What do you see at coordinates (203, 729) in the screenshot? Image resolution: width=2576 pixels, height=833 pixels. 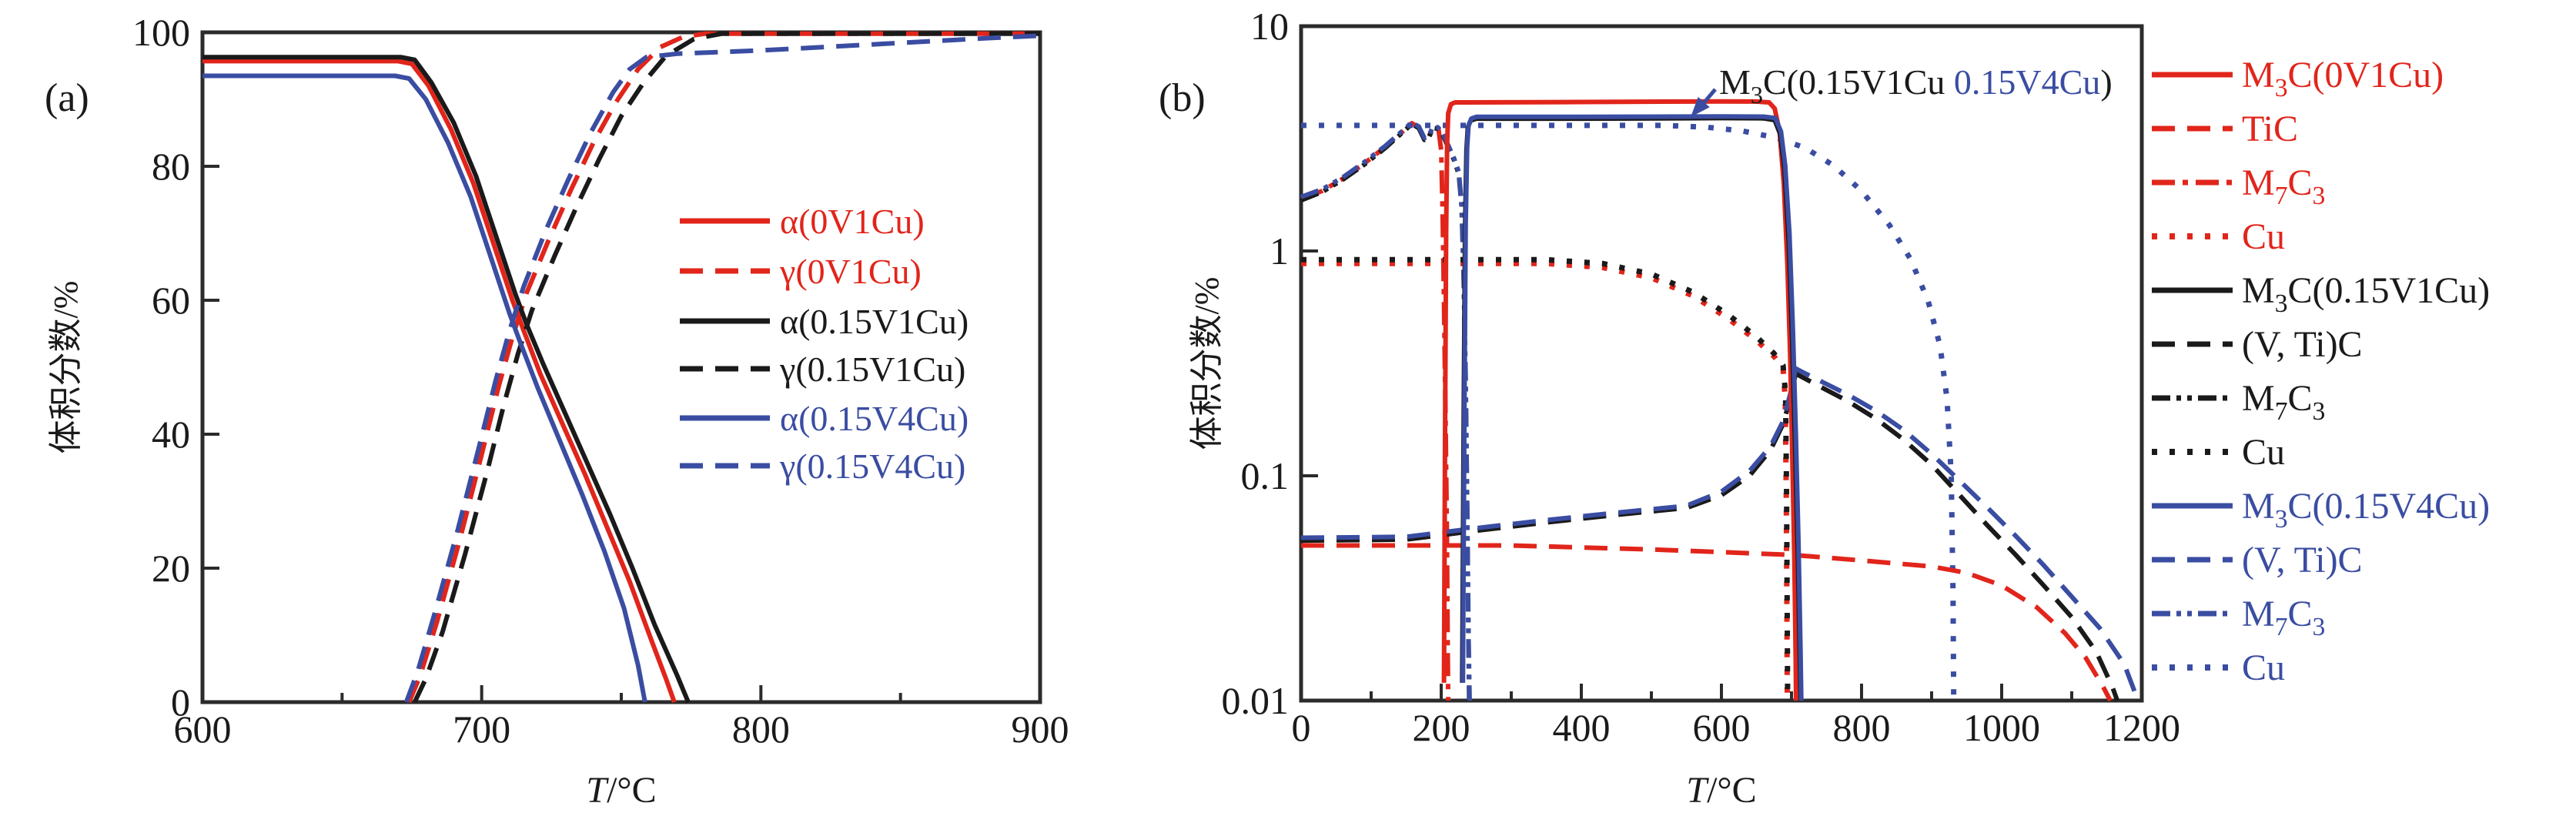 I see `panel-a-x-tick-label: 600` at bounding box center [203, 729].